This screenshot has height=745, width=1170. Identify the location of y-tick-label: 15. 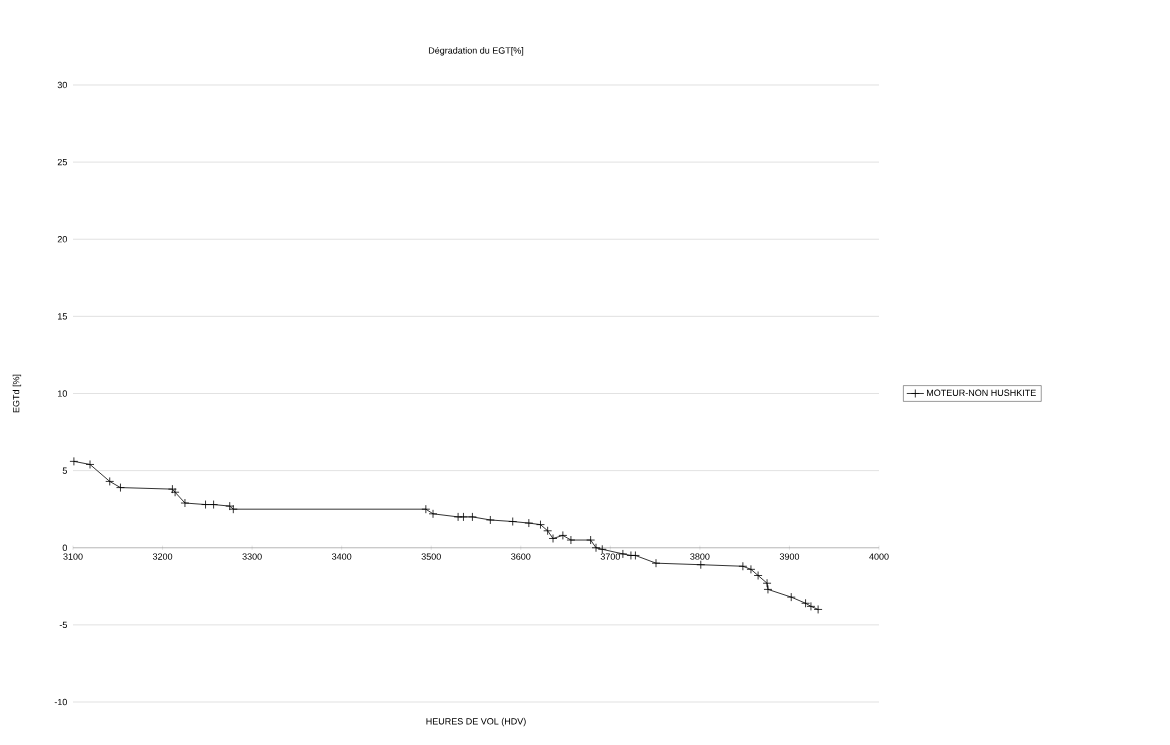
(62, 316).